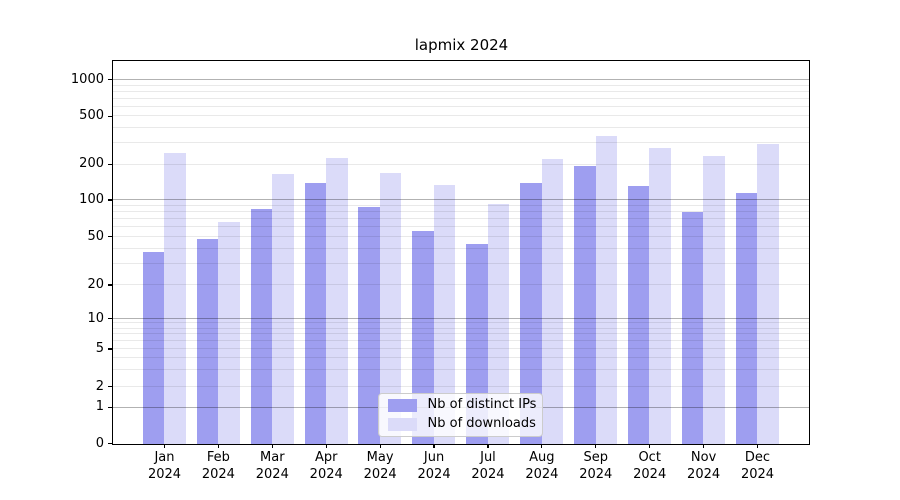  I want to click on bar-downloads-mar, so click(283, 309).